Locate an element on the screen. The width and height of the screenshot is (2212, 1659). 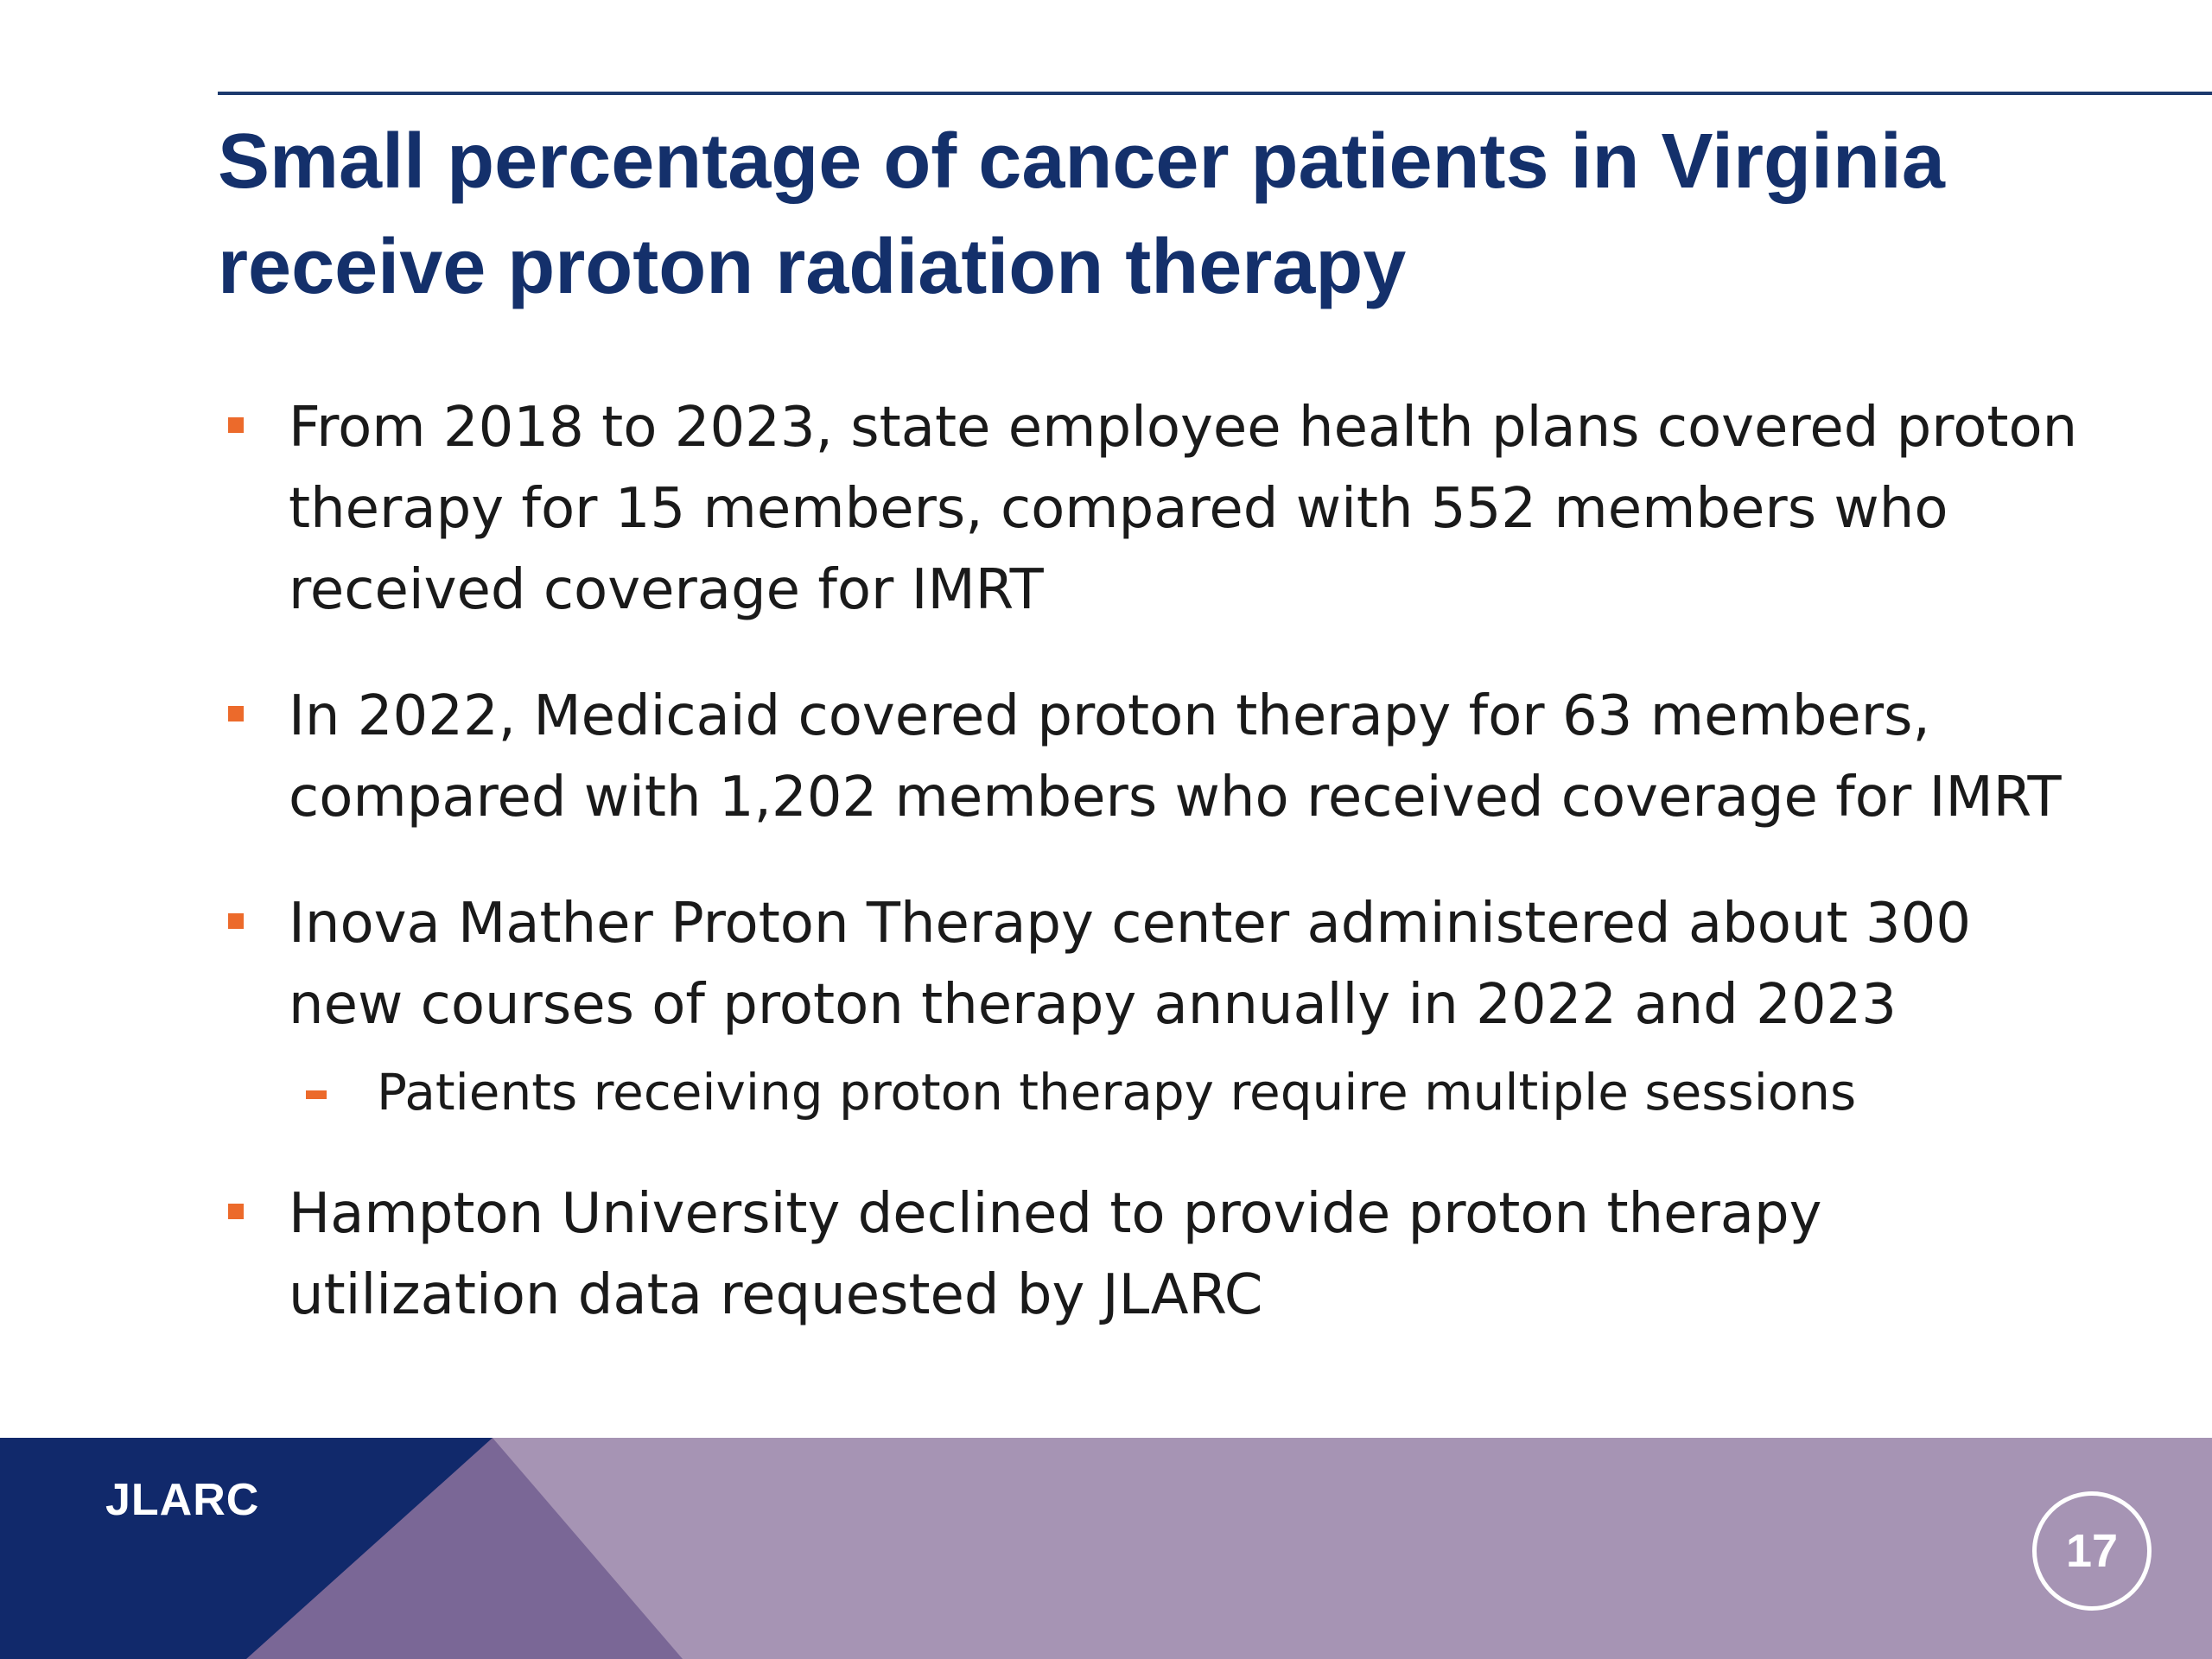
top-rule is located at coordinates (1215, 93).